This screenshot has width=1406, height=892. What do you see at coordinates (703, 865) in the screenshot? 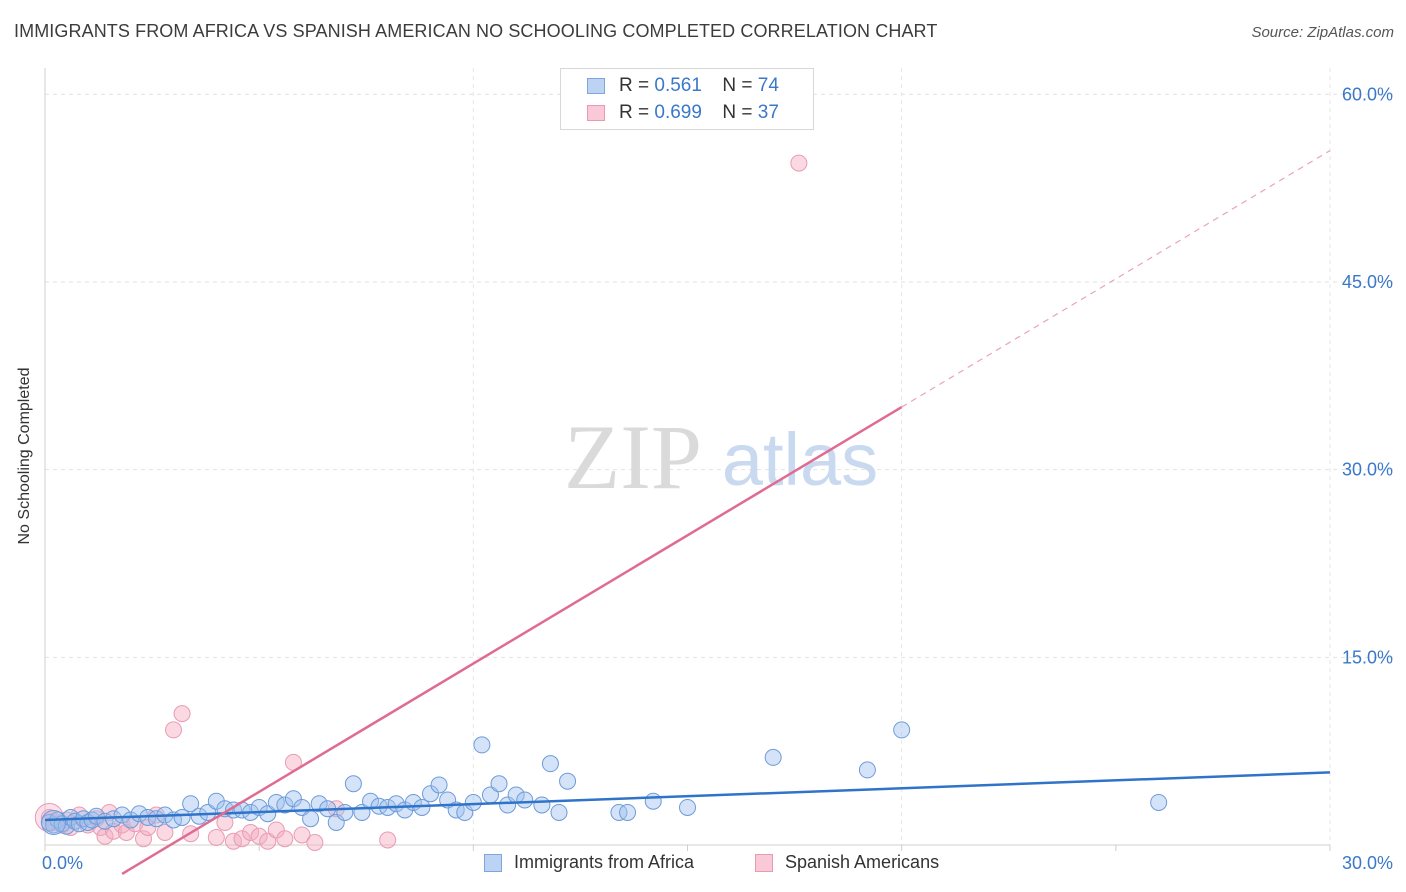
I see `series-legend: Immigrants from Africa Spanish Americans` at bounding box center [703, 865].